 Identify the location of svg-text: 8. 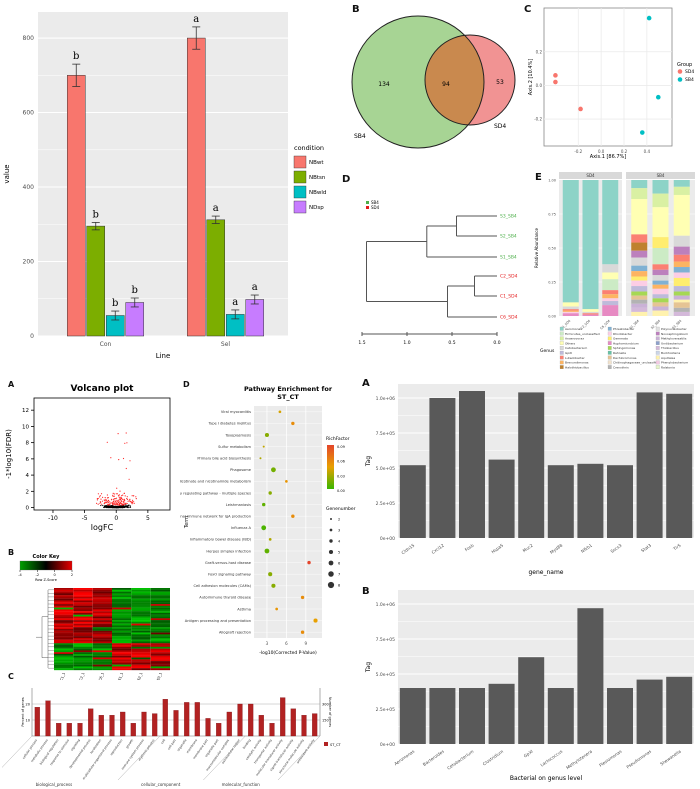
(339, 586).